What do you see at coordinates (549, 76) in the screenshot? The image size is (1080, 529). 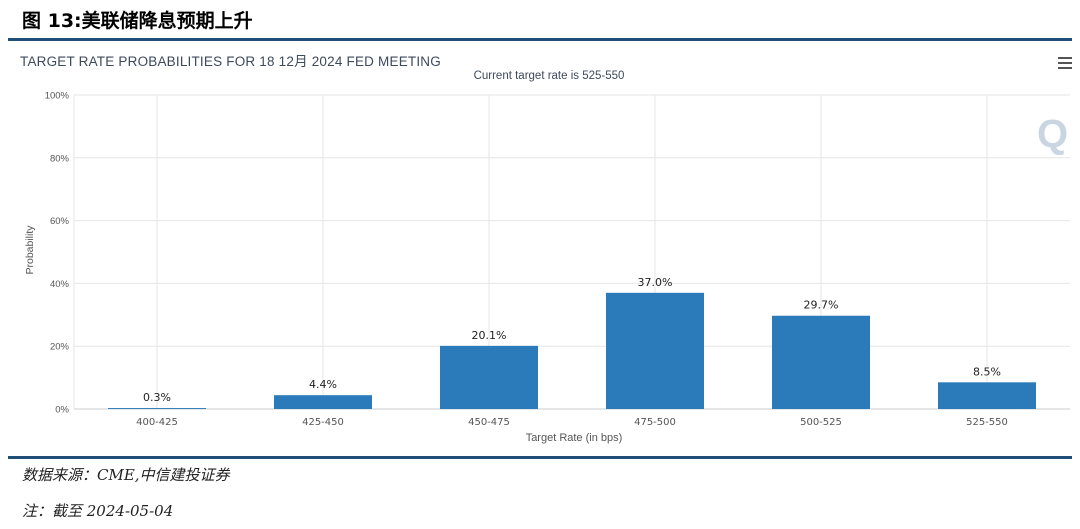 I see `chart-subtitle: Current target rate is 525-550` at bounding box center [549, 76].